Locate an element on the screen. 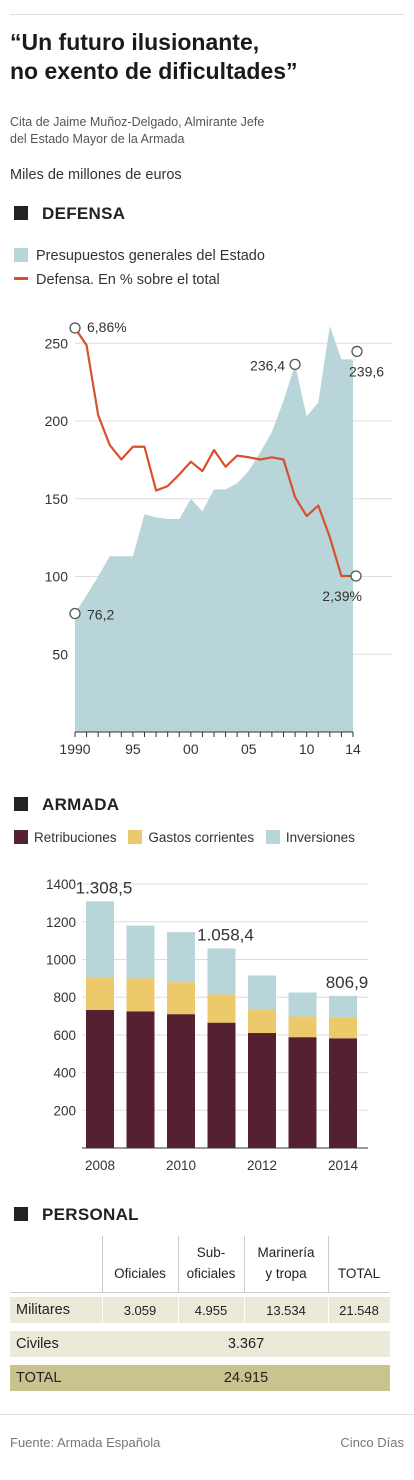 This screenshot has height=1480, width=414. x-tick-label: 1990 is located at coordinates (74, 749).